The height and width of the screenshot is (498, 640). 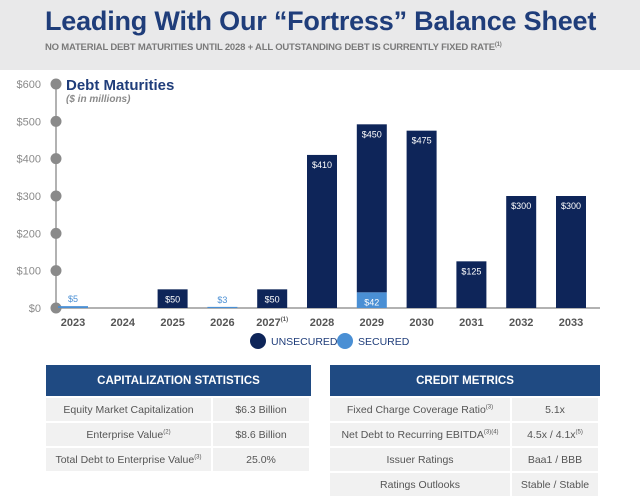 I want to click on bar-unsecured-2027, so click(x=272, y=298).